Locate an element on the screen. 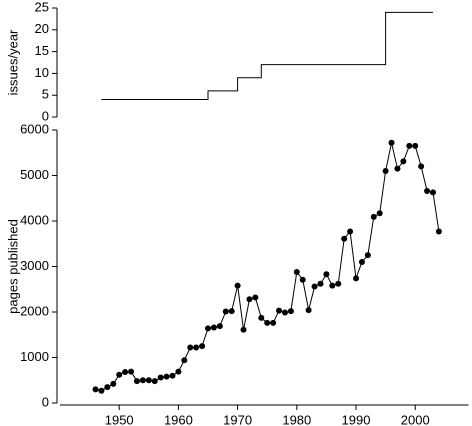 Image resolution: width=472 pixels, height=426 pixels. y-axis-label: issues/year is located at coordinates (12, 62).